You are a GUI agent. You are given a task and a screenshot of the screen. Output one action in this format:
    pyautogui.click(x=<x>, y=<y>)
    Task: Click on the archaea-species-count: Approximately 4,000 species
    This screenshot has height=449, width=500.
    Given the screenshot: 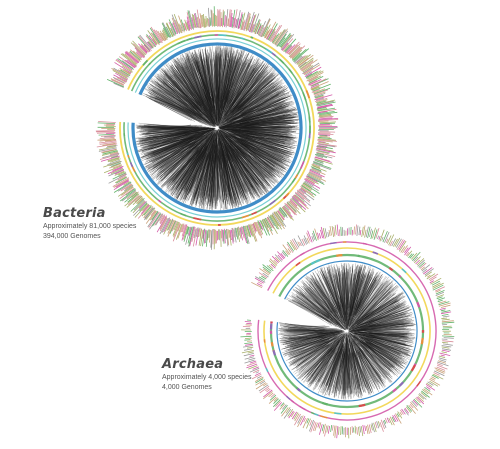 What is the action you would take?
    pyautogui.click(x=207, y=377)
    